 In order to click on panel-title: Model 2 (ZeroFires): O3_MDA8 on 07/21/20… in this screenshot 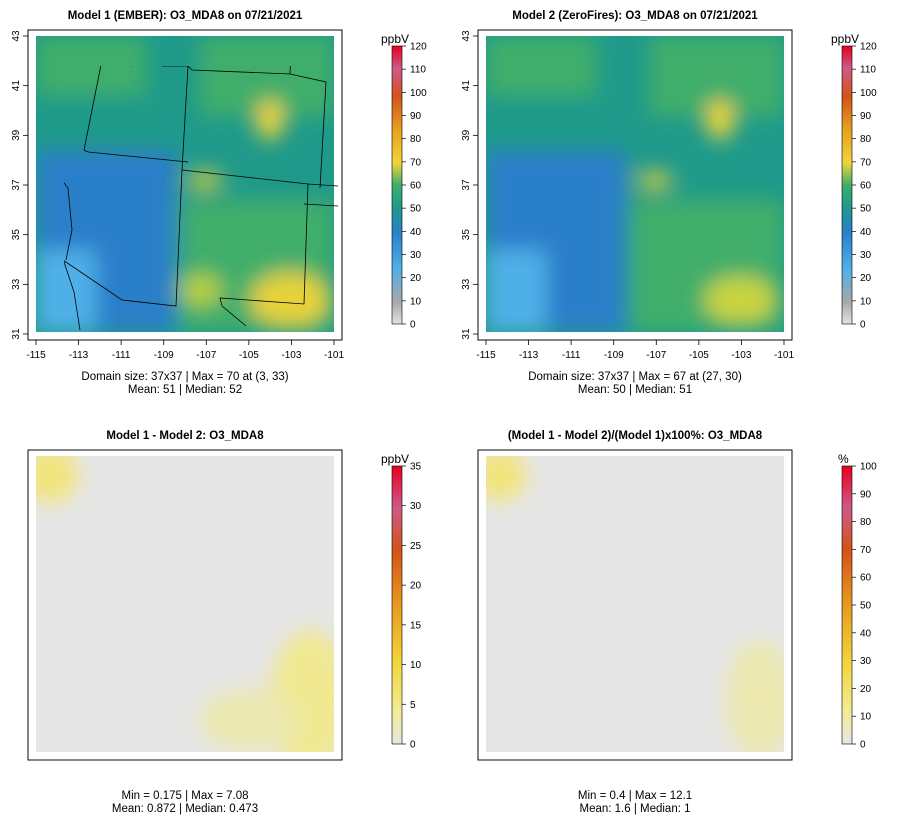, I will do `click(635, 16)`.